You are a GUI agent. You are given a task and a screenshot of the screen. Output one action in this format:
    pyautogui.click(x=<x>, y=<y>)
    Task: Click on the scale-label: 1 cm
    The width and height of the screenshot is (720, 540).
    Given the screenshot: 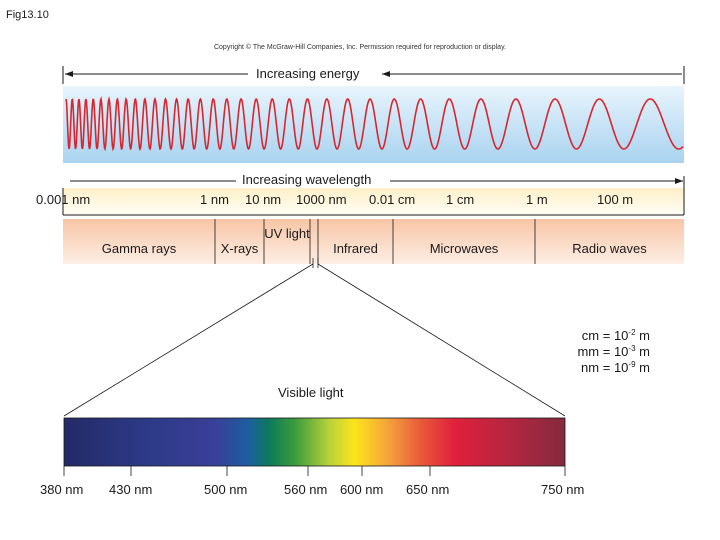 What is the action you would take?
    pyautogui.click(x=460, y=199)
    